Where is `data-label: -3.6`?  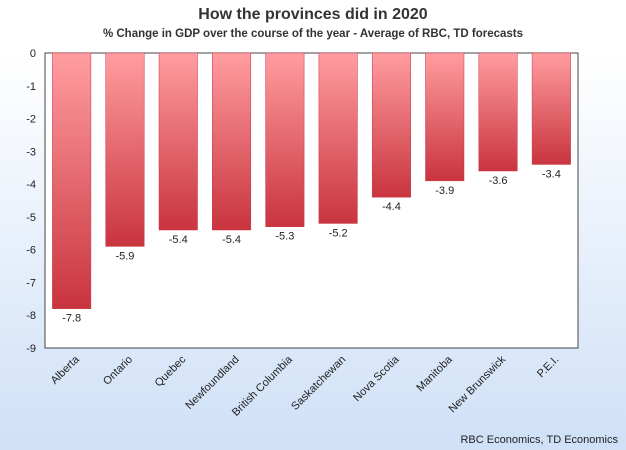 data-label: -3.6 is located at coordinates (498, 181).